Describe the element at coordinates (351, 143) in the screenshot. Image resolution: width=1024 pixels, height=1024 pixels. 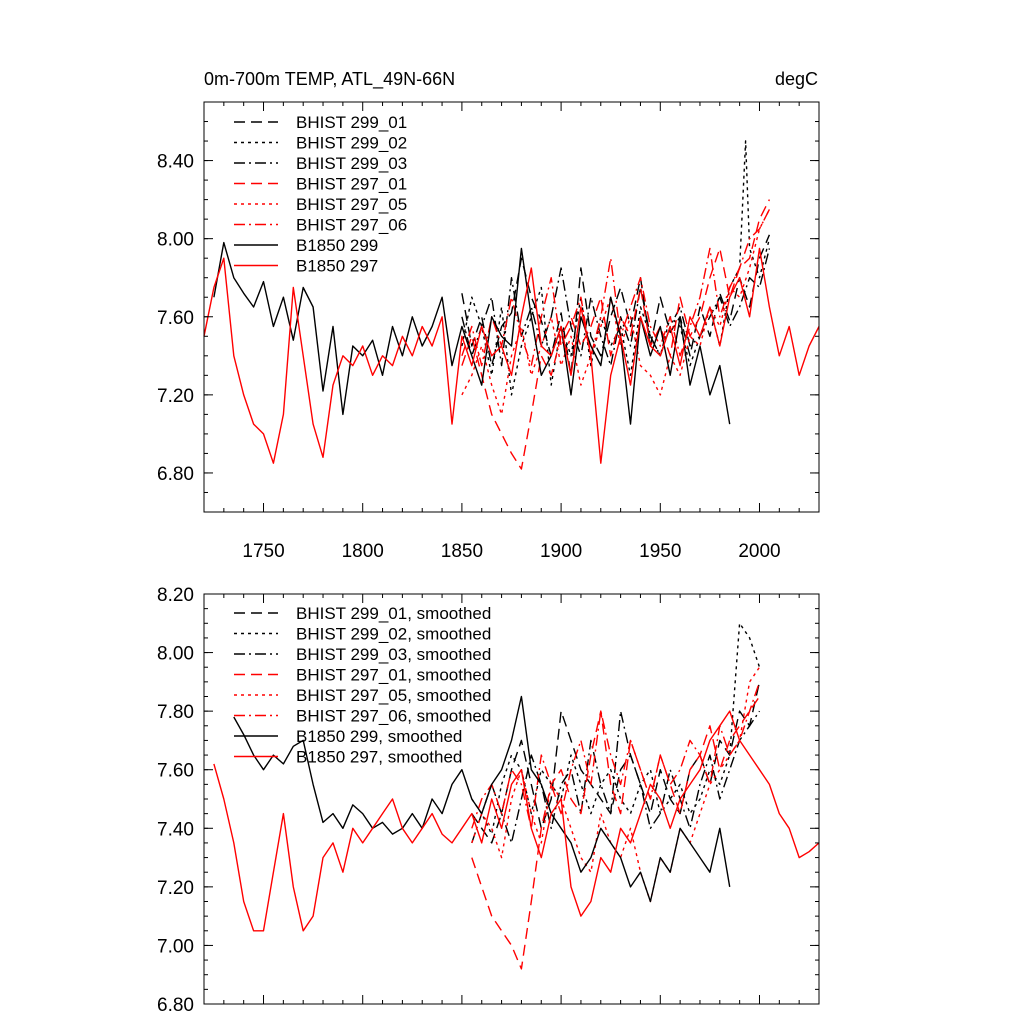
I see `top-legend-label-2: BHIST 299_02` at that location.